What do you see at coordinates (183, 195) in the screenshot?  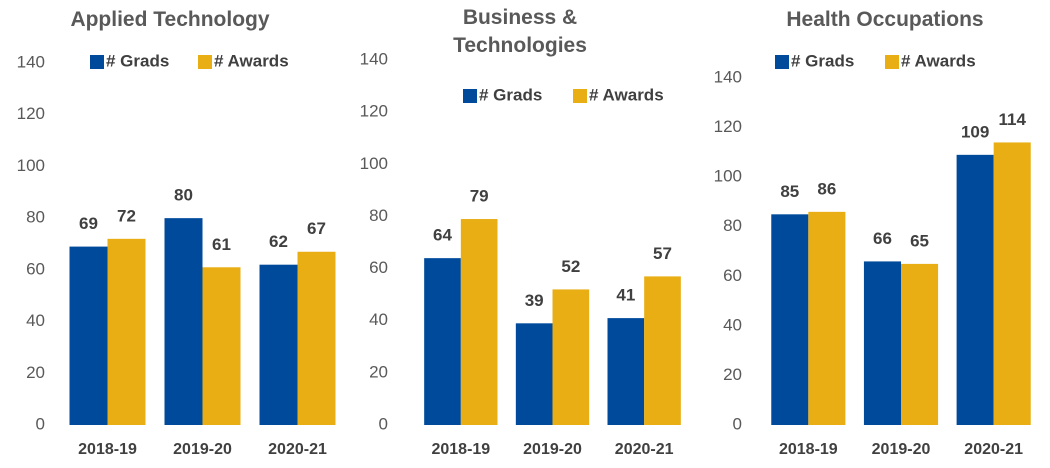 I see `data-label: 80` at bounding box center [183, 195].